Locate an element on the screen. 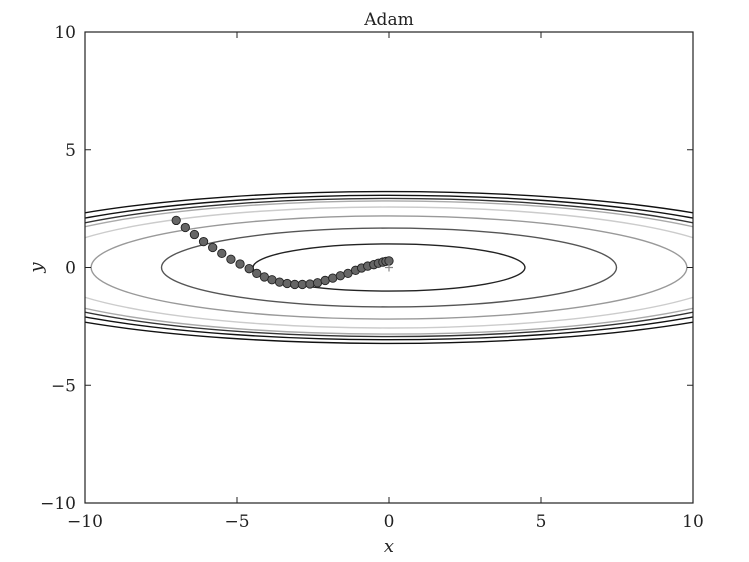 The width and height of the screenshot is (749, 562). y-tick-label: −10 is located at coordinates (58, 504).